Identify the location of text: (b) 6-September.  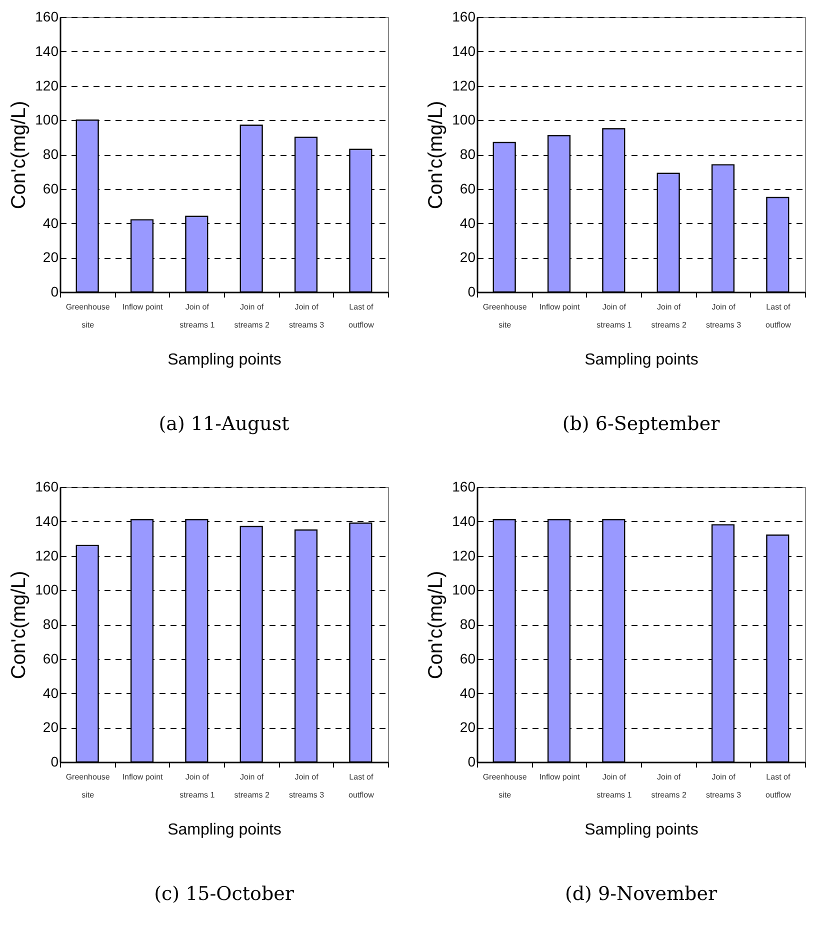
(641, 424).